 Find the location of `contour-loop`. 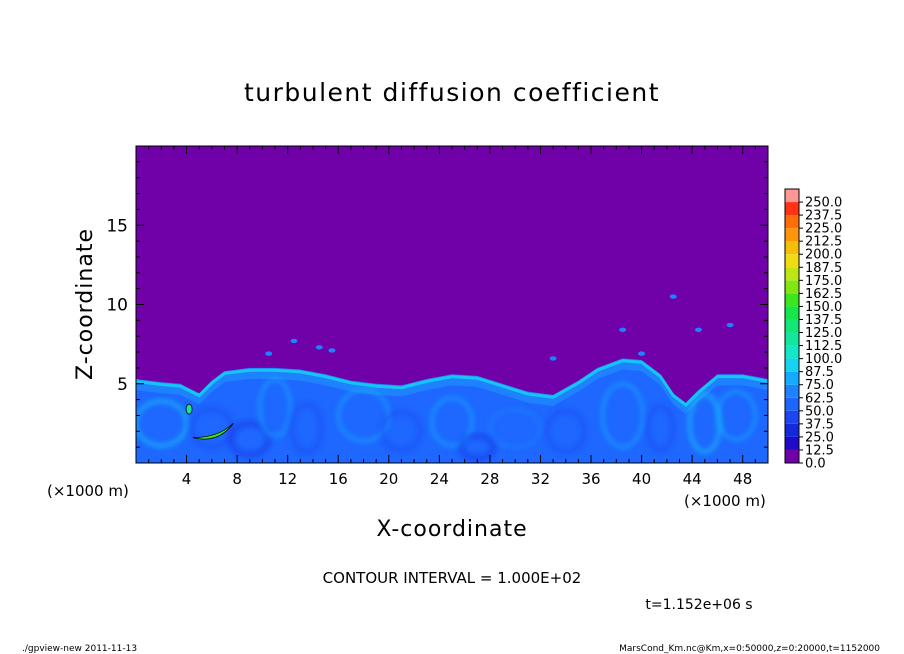

contour-loop is located at coordinates (213, 431).